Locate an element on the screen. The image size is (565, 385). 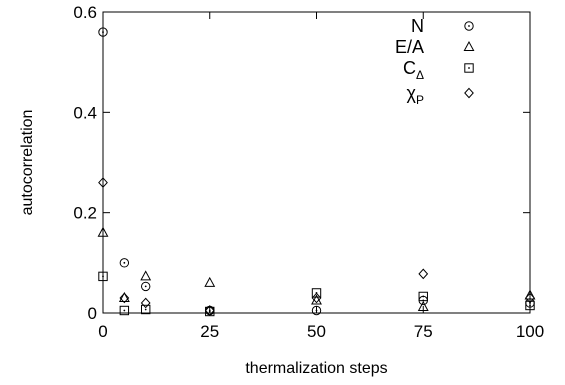
legend-label-main: N is located at coordinates (417, 26).